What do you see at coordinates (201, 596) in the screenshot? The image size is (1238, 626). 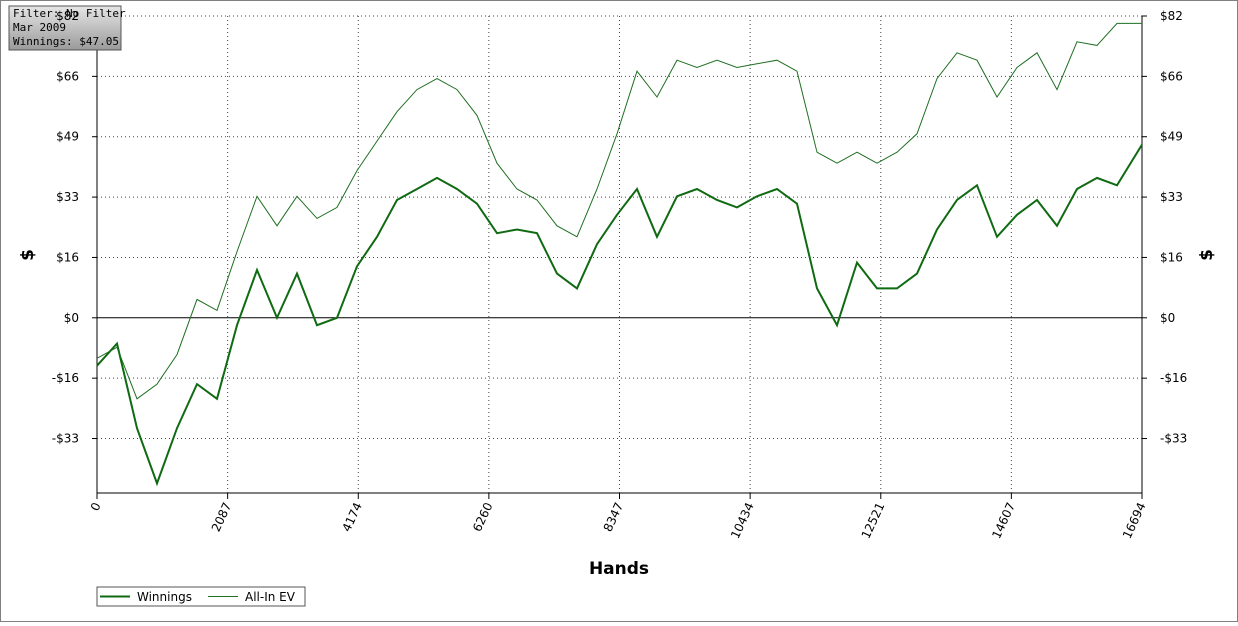 I see `legend` at bounding box center [201, 596].